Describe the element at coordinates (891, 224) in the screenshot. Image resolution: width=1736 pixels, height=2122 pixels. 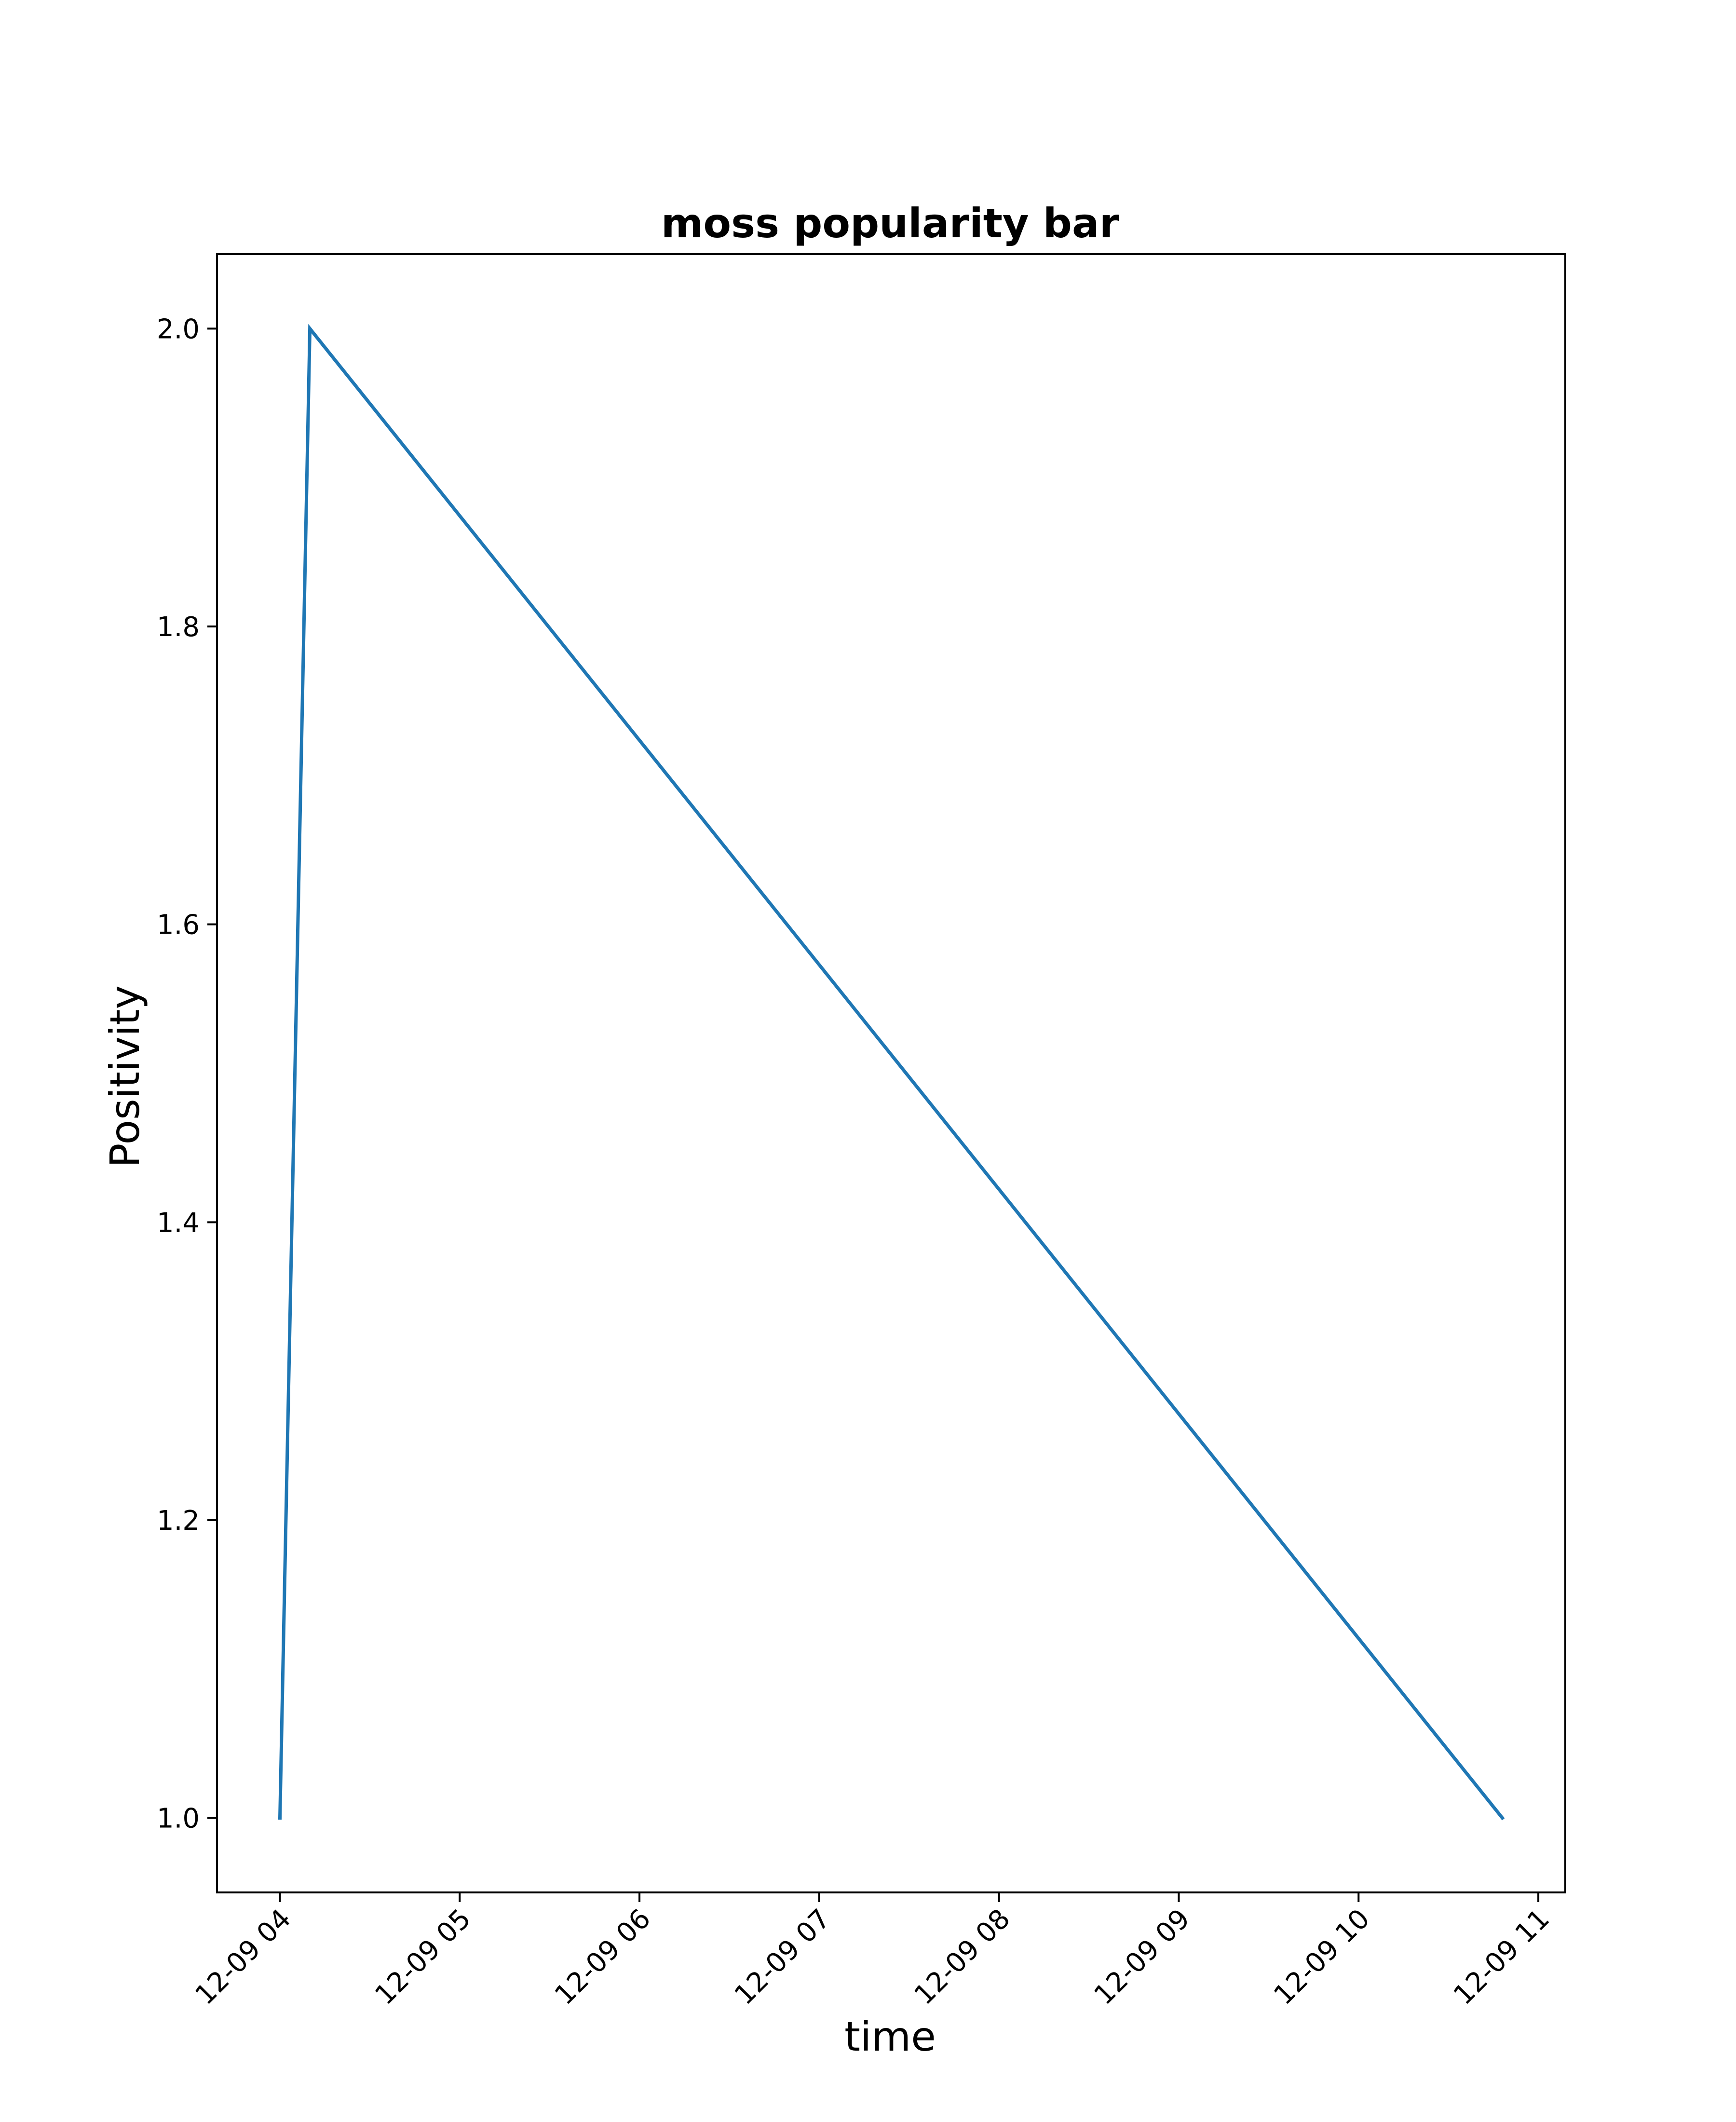
I see `chart-title: moss popularity bar` at that location.